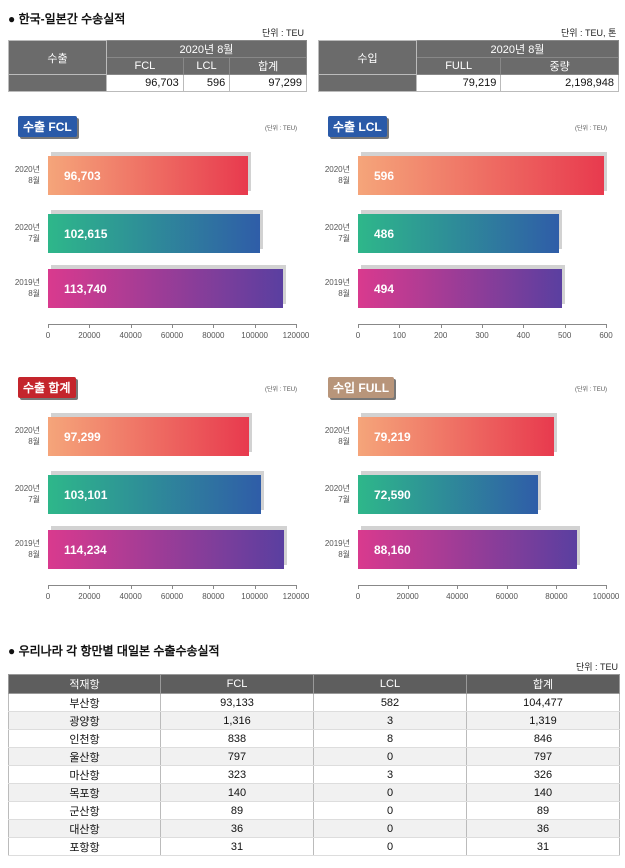 The width and height of the screenshot is (625, 868). I want to click on import-summary-table: 수입 2020년 8월 FULL 중량 79,219 2,198,948, so click(468, 66).